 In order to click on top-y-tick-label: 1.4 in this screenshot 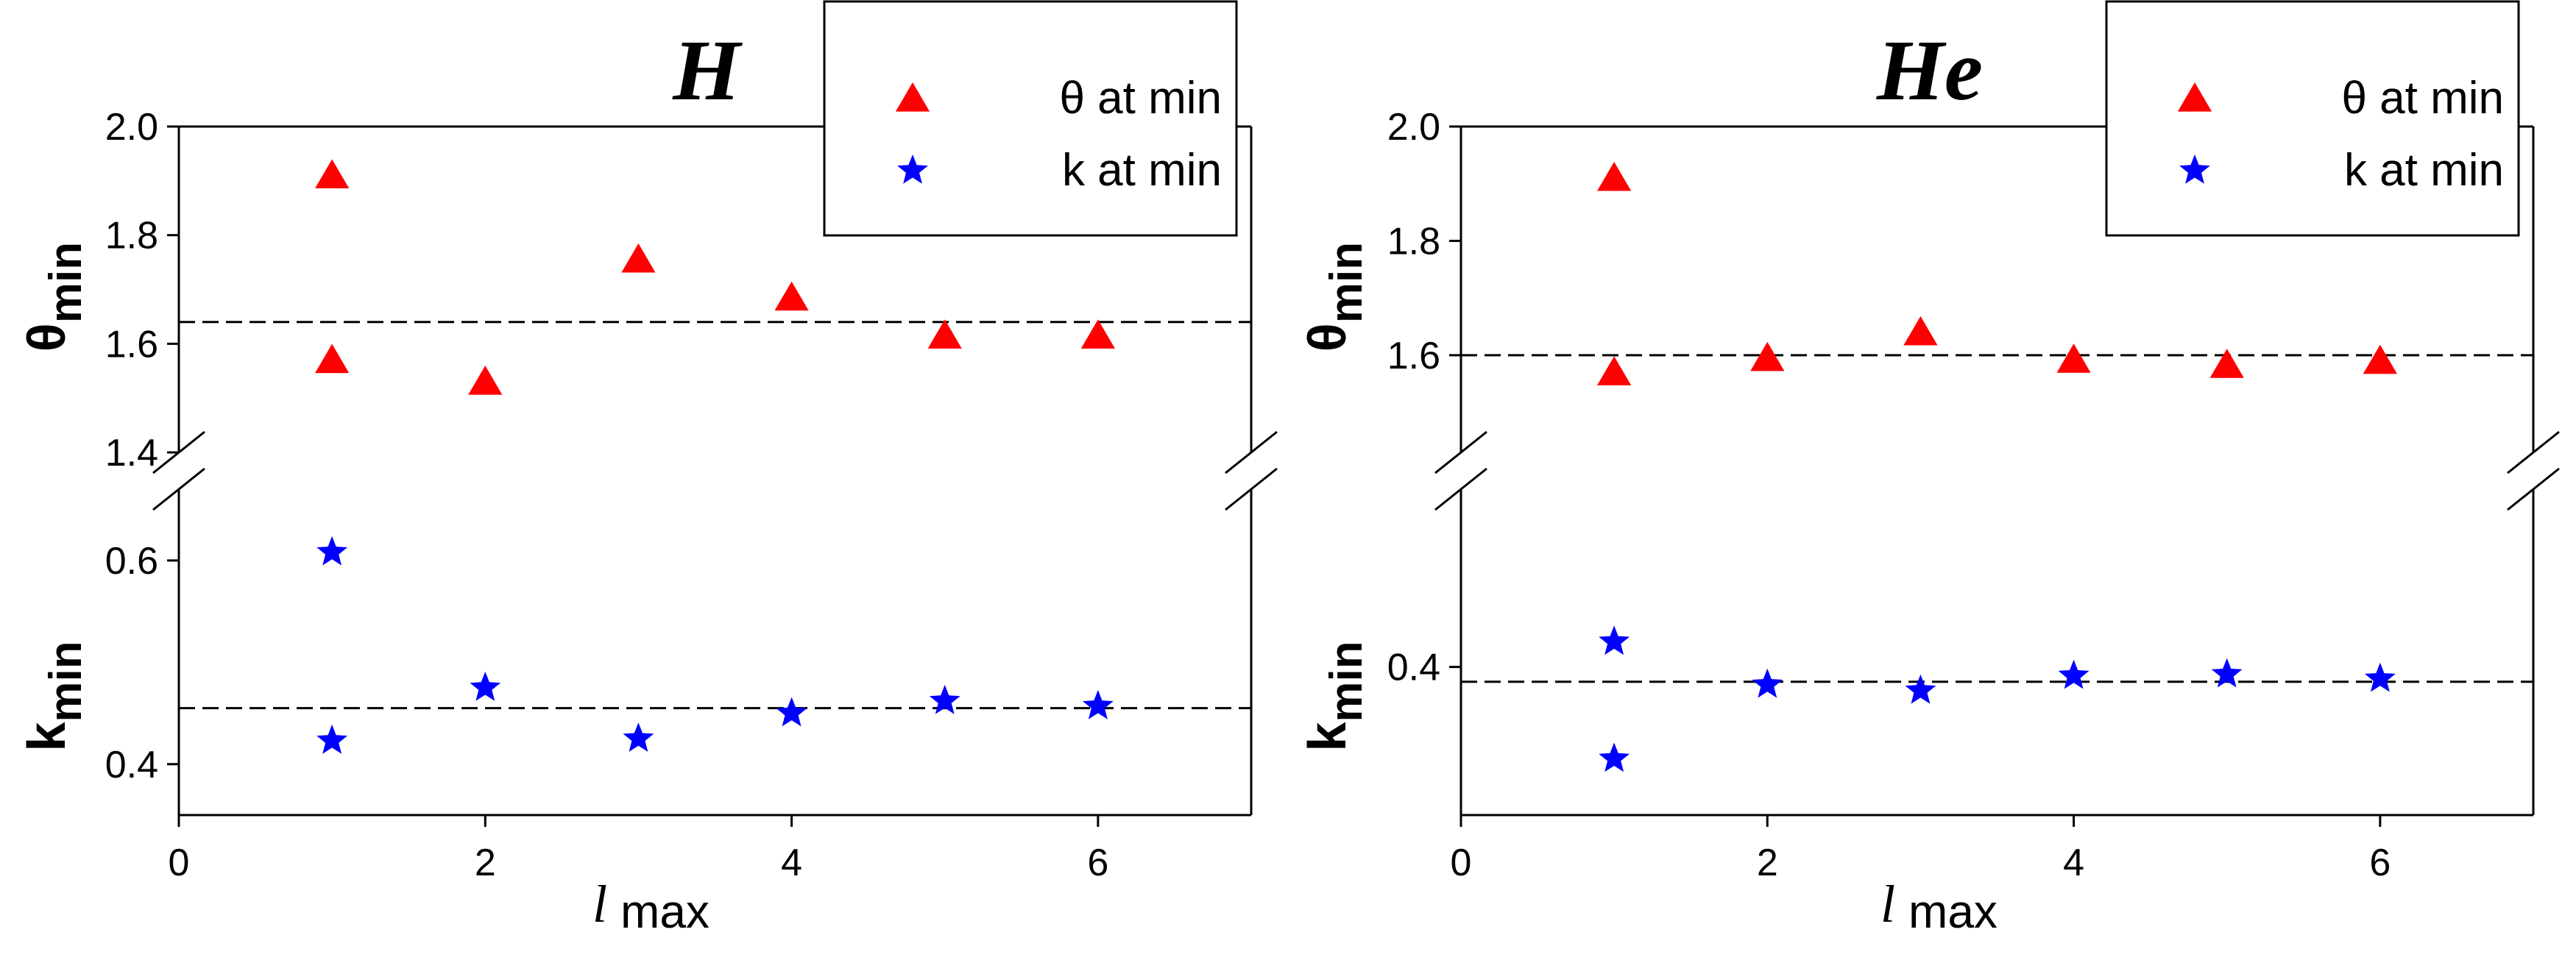, I will do `click(131, 453)`.